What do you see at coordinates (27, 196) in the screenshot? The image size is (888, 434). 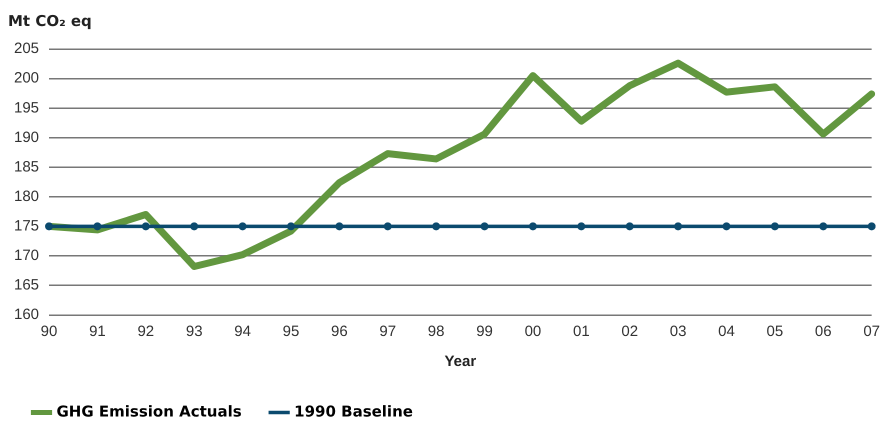 I see `y-tick-label: 180` at bounding box center [27, 196].